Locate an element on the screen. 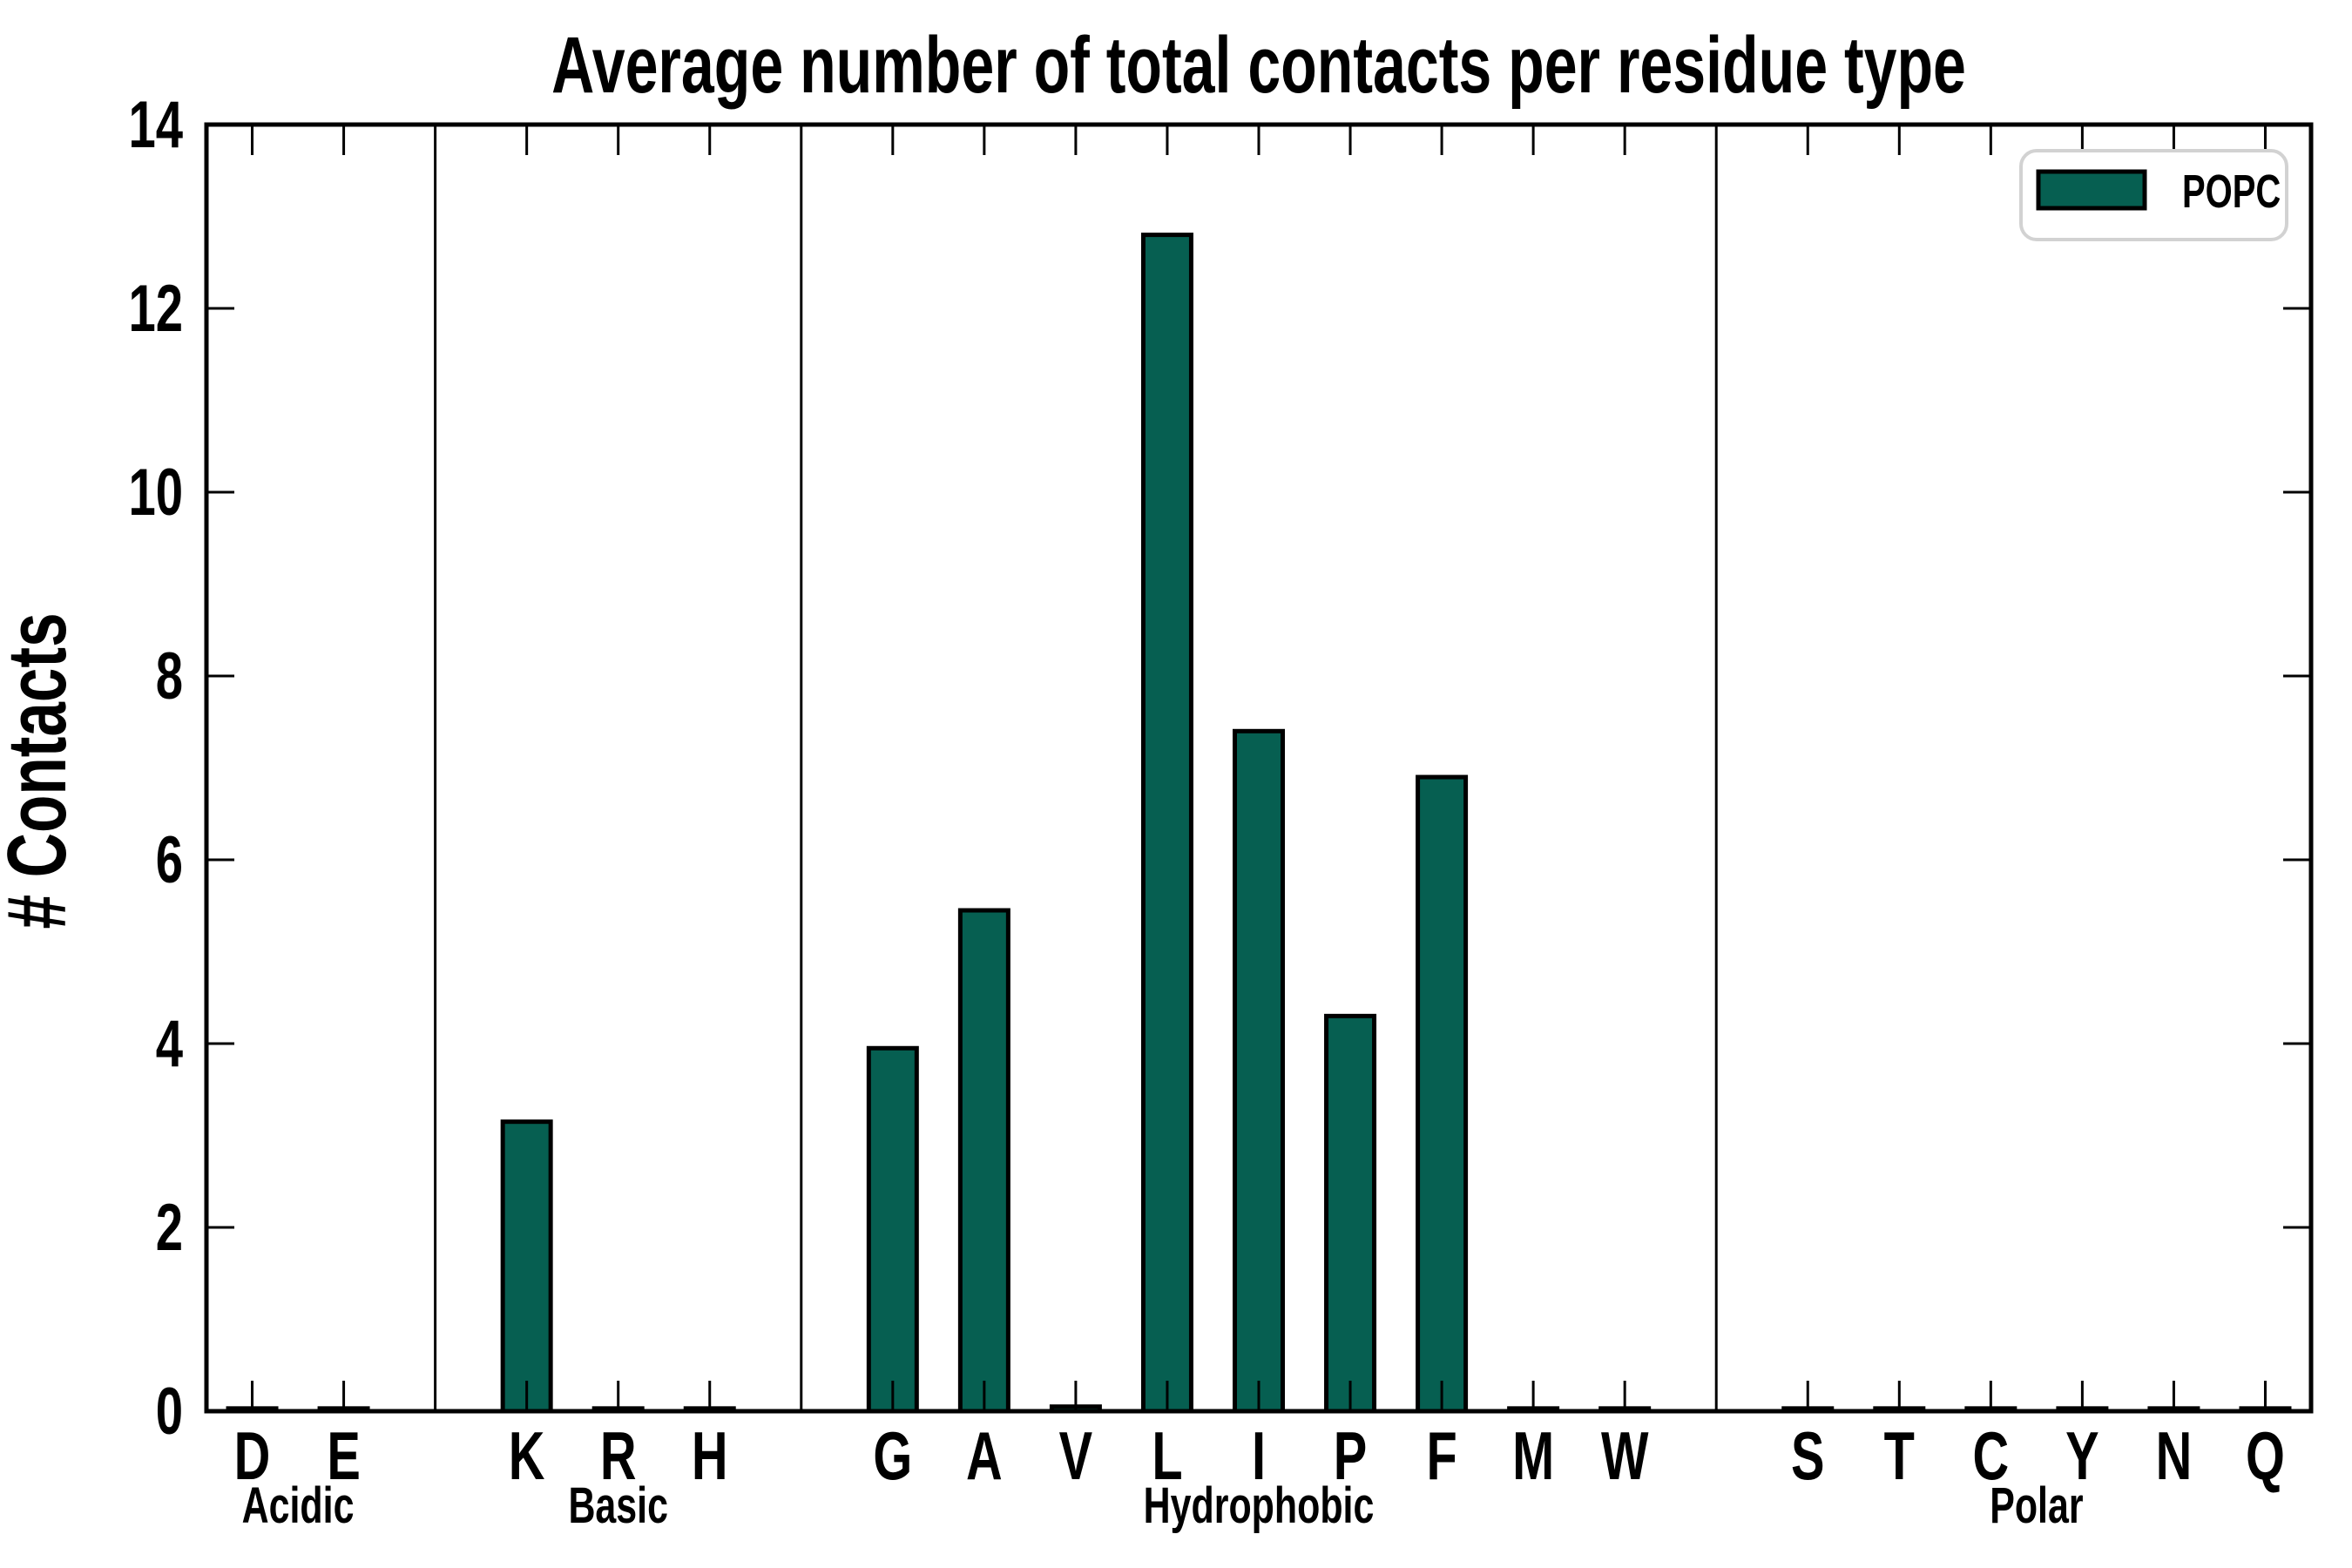  group-label-acidic-text: Acidic is located at coordinates (298, 1506).